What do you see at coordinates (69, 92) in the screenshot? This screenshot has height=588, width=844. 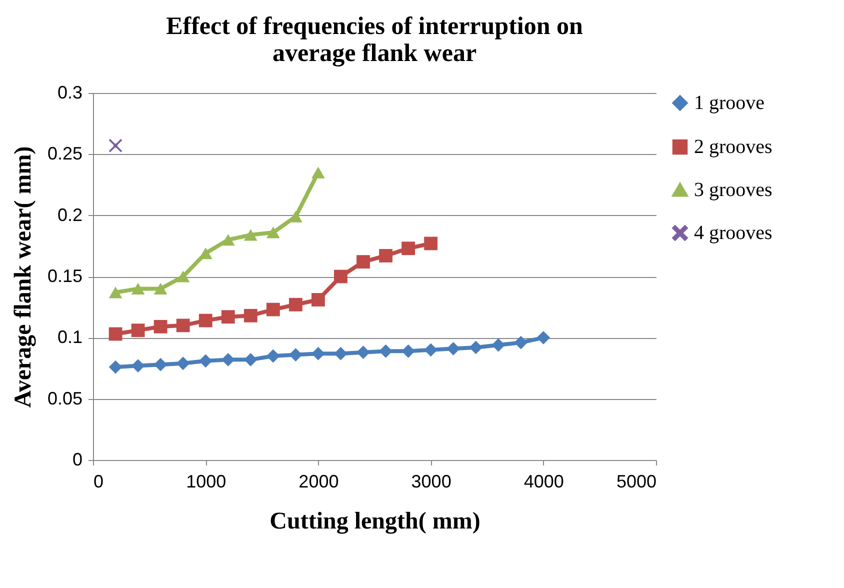 I see `y-tick-label: 0.3` at bounding box center [69, 92].